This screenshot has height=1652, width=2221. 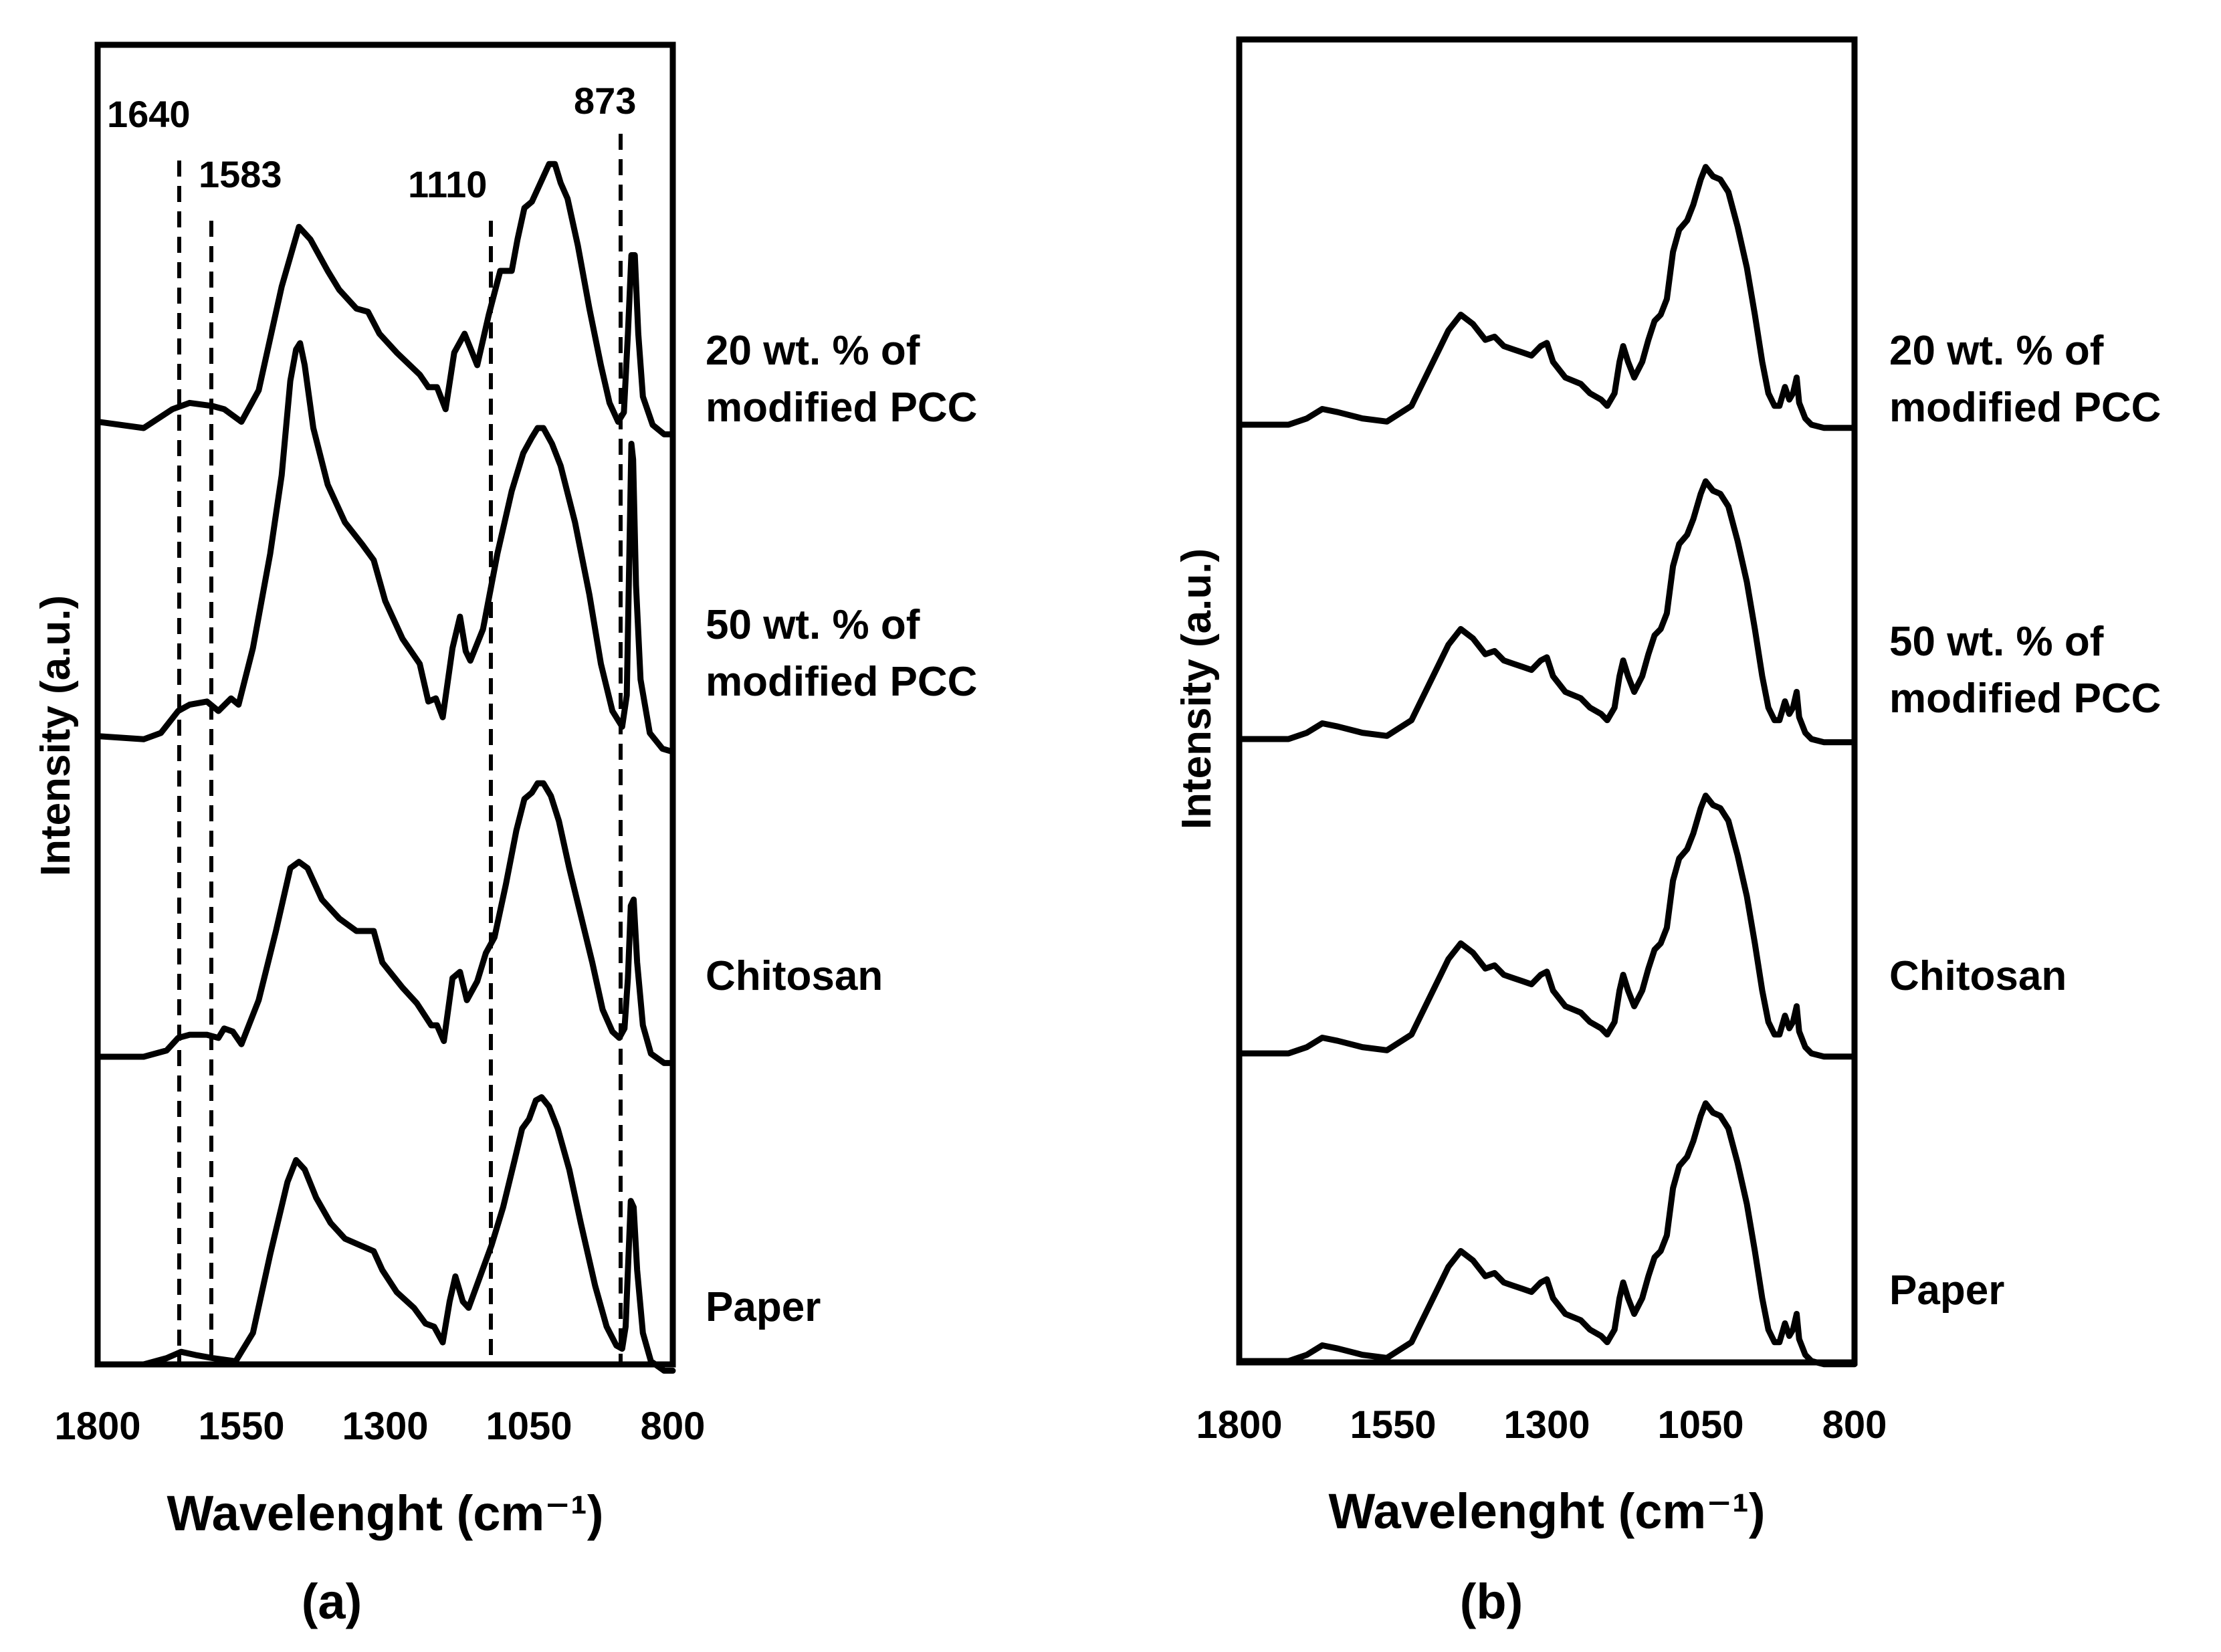 I want to click on panel-b-series-label-50wt-line1: 50 wt. % of, so click(x=1996, y=642).